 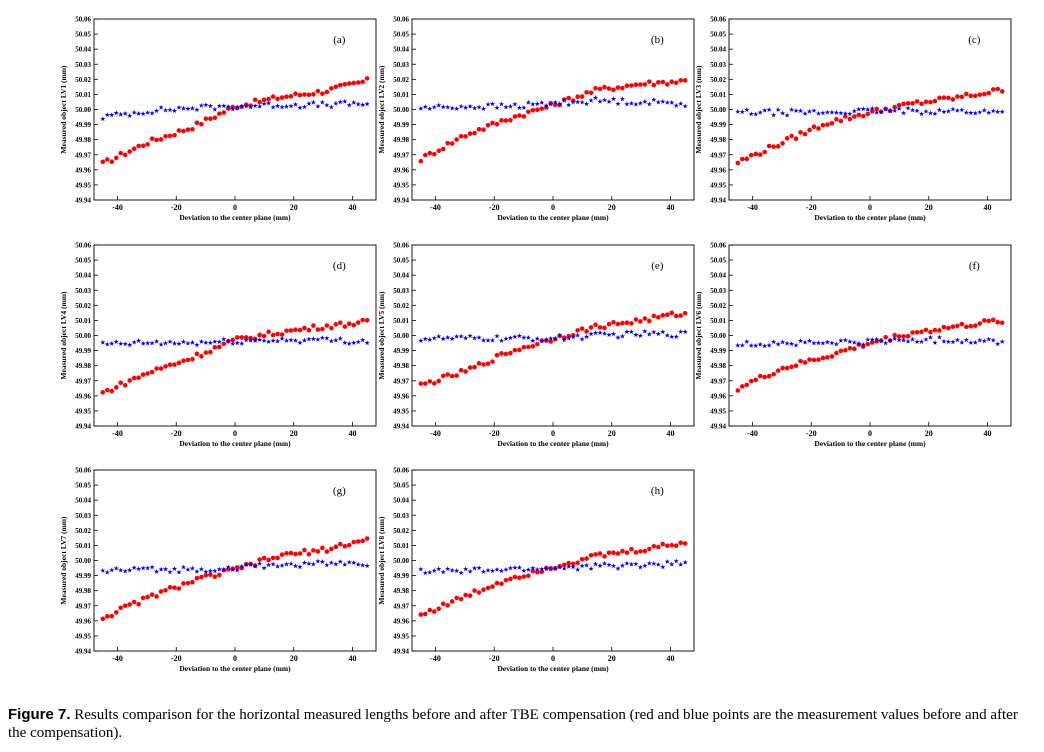 What do you see at coordinates (401, 50) in the screenshot?
I see `y-tick-label: 50.04` at bounding box center [401, 50].